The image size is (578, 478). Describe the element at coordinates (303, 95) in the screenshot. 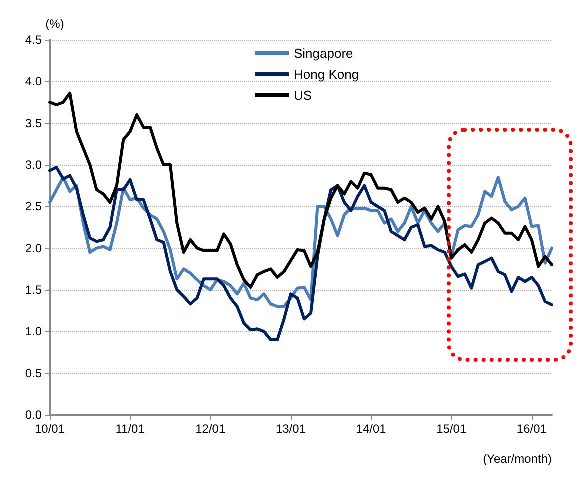

I see `legend-label: US` at that location.